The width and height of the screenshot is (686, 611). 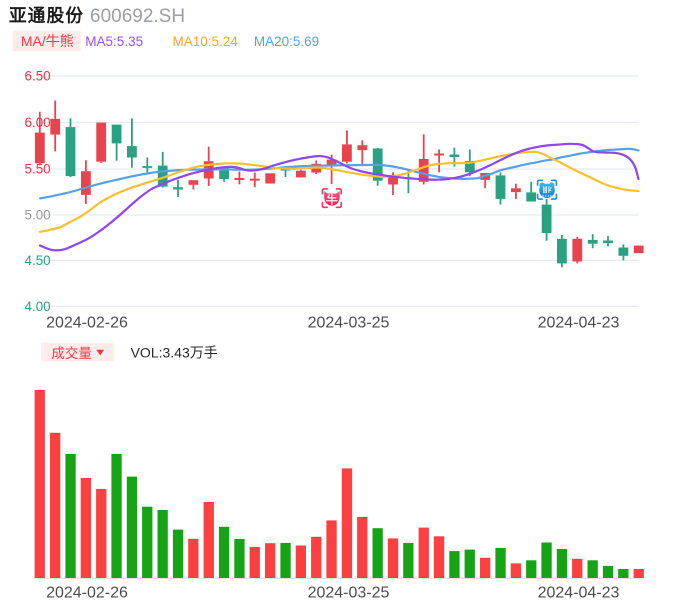 I want to click on svg-text: MA5:5.35, so click(x=114, y=41).